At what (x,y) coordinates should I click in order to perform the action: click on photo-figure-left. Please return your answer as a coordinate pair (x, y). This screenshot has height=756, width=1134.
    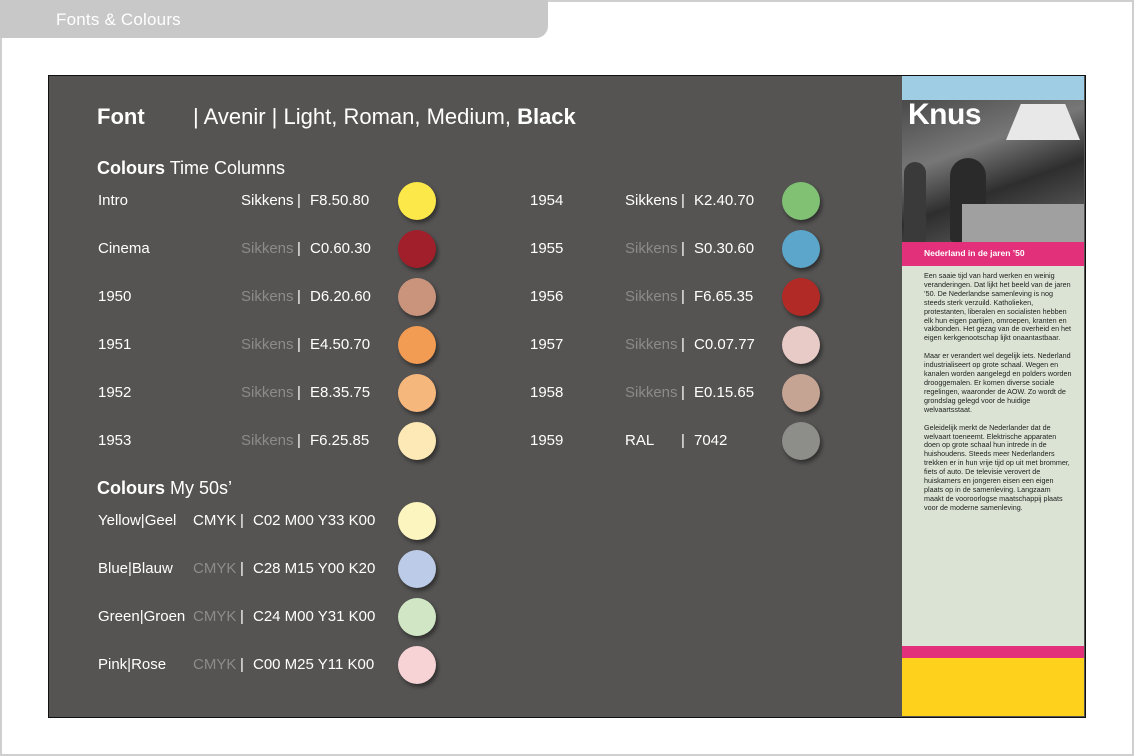
    Looking at the image, I should click on (915, 202).